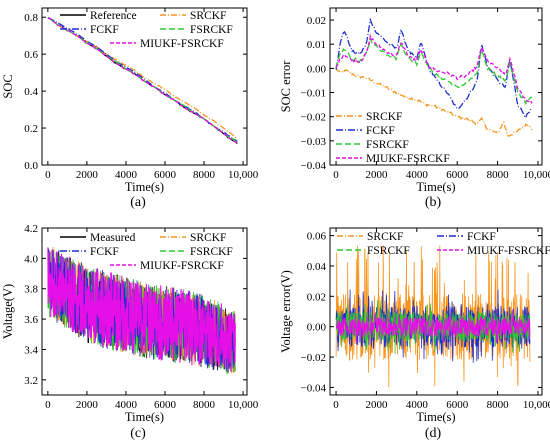 Image resolution: width=550 pixels, height=441 pixels. I want to click on x-tick-label-d-4: 8000, so click(498, 405).